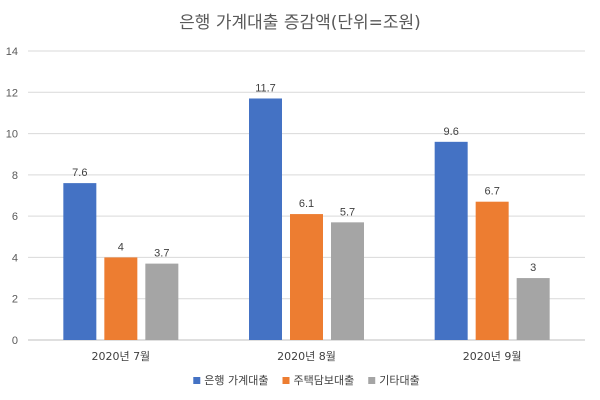 The width and height of the screenshot is (600, 400). I want to click on y-tick-label: 10, so click(12, 135).